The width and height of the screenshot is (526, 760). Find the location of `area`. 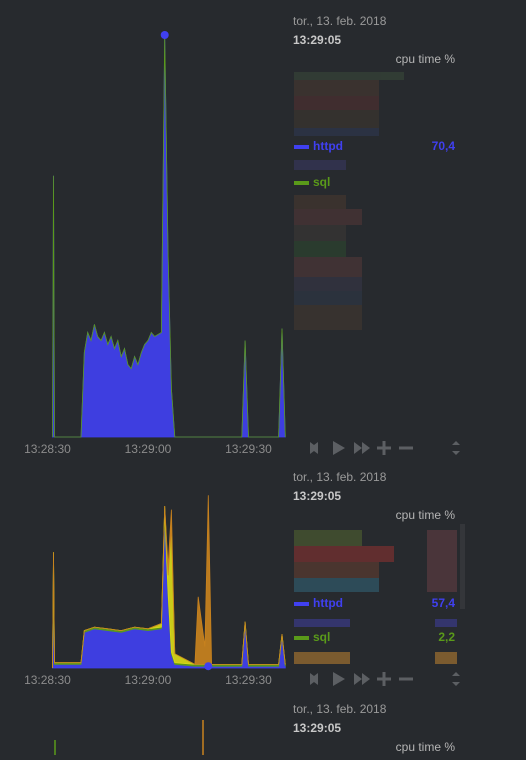

area is located at coordinates (169, 582).